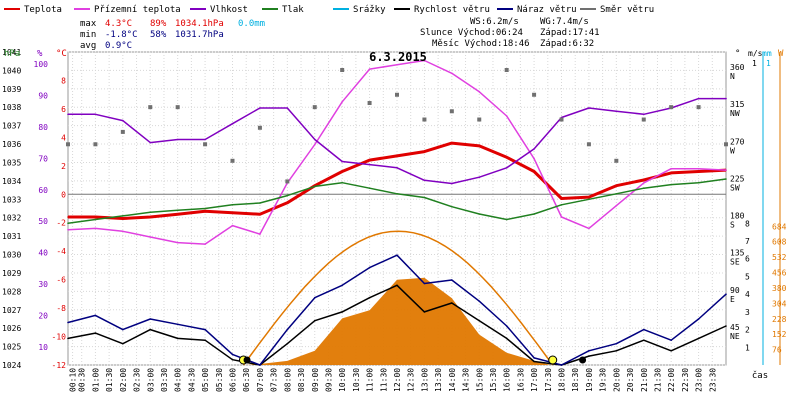 The height and width of the screenshot is (404, 800). I want to click on x-tick-label: 07:30, so click(274, 380).